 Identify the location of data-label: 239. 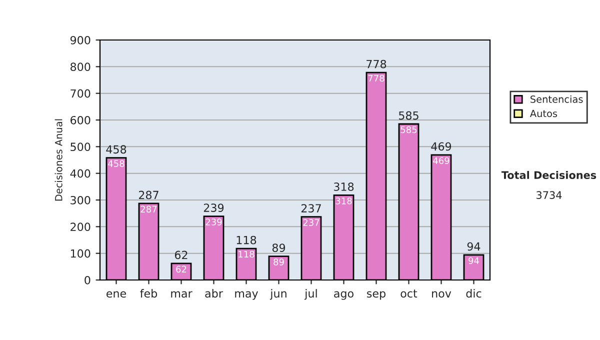
(214, 222).